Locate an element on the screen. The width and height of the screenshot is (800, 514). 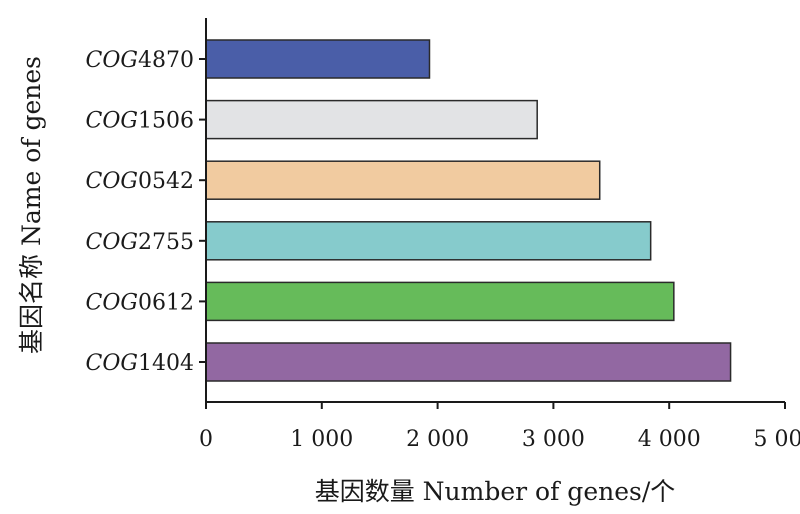
x-axis-title: 基因数量 Number of genes/个 is located at coordinates (495, 491).